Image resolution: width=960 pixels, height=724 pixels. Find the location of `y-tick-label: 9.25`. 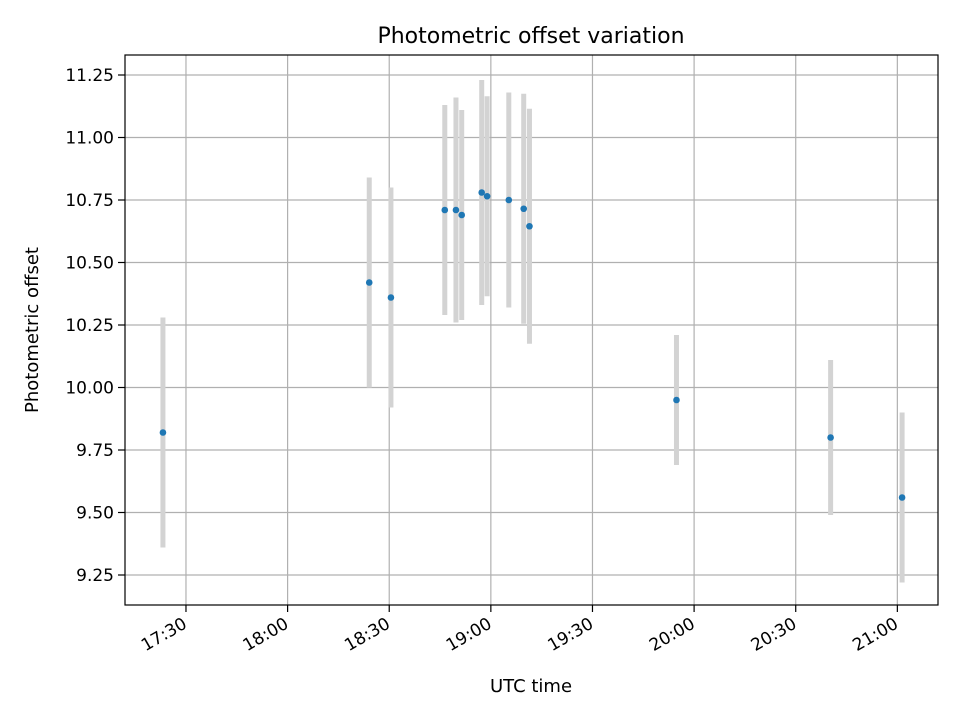

y-tick-label: 9.25 is located at coordinates (95, 576).